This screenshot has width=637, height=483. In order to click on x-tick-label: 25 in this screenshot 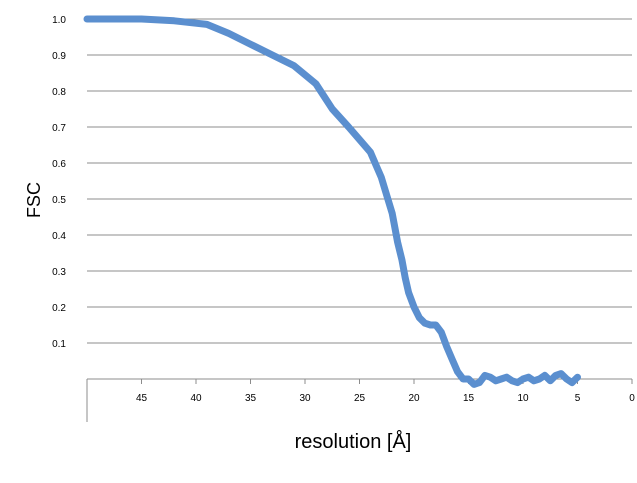, I will do `click(360, 398)`.